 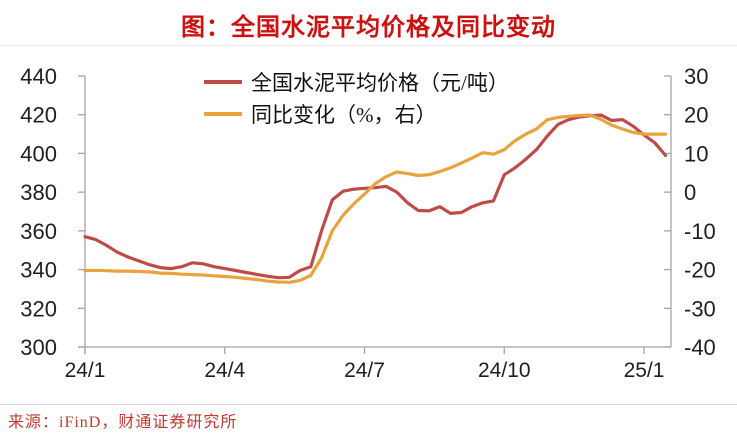 What do you see at coordinates (364, 370) in the screenshot?
I see `x-axis-tick-label: 24/7` at bounding box center [364, 370].